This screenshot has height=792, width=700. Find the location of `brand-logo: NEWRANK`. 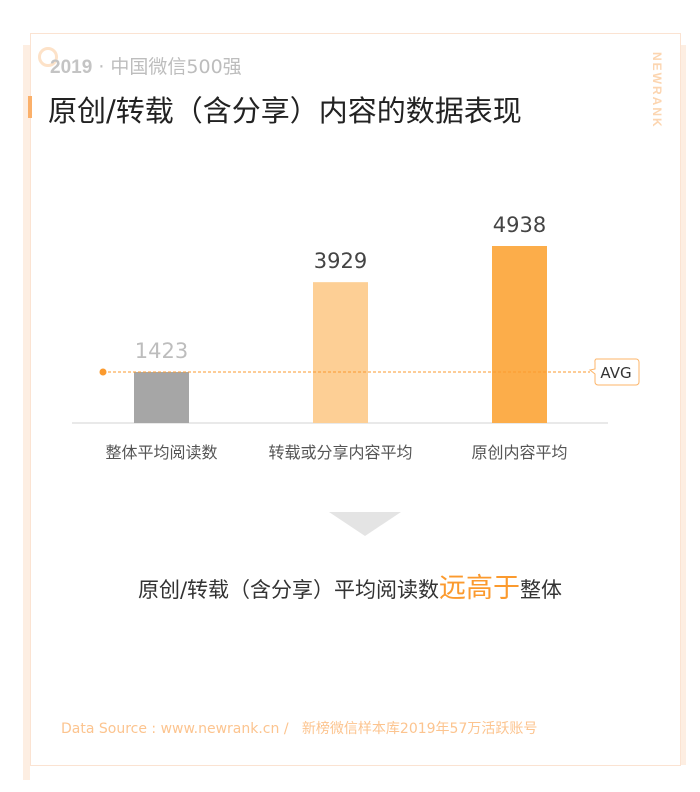

brand-logo: NEWRANK is located at coordinates (657, 90).